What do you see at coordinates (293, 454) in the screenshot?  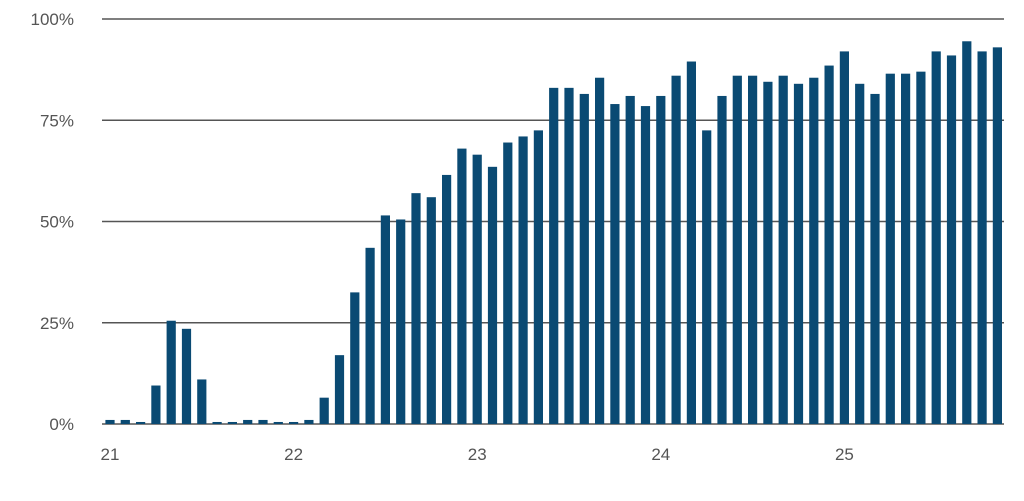 I see `x-tick-label: 22` at bounding box center [293, 454].